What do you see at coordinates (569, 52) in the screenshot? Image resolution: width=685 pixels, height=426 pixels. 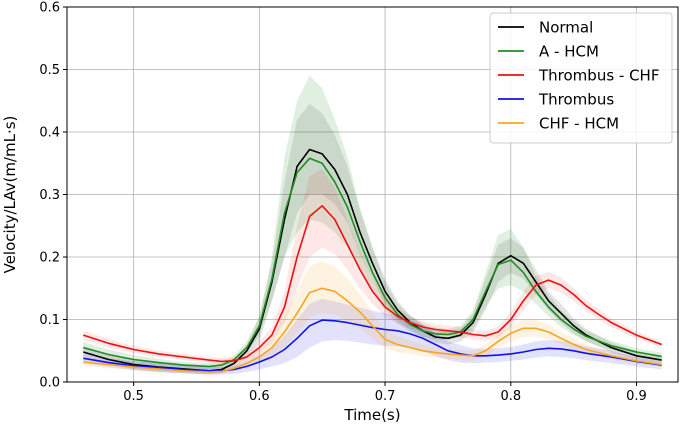 I see `legend-label: A - HCM` at bounding box center [569, 52].